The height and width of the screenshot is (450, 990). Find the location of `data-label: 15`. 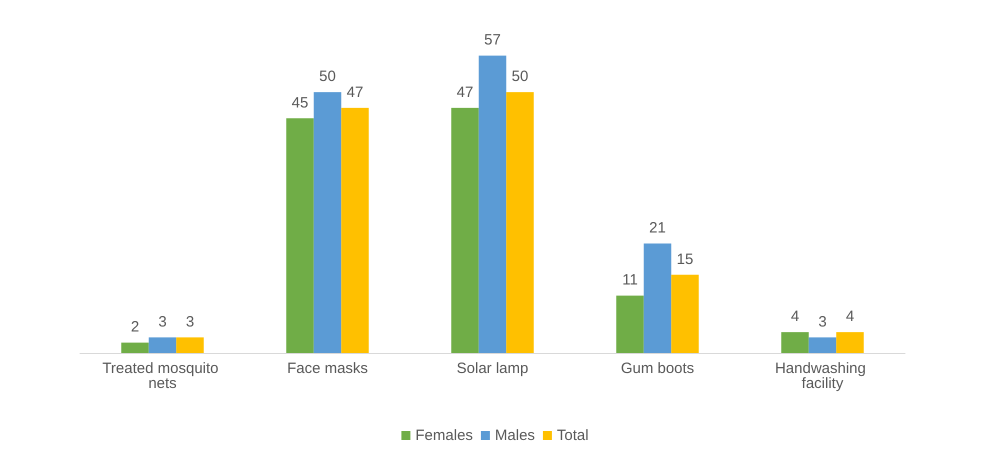

data-label: 15 is located at coordinates (685, 259).